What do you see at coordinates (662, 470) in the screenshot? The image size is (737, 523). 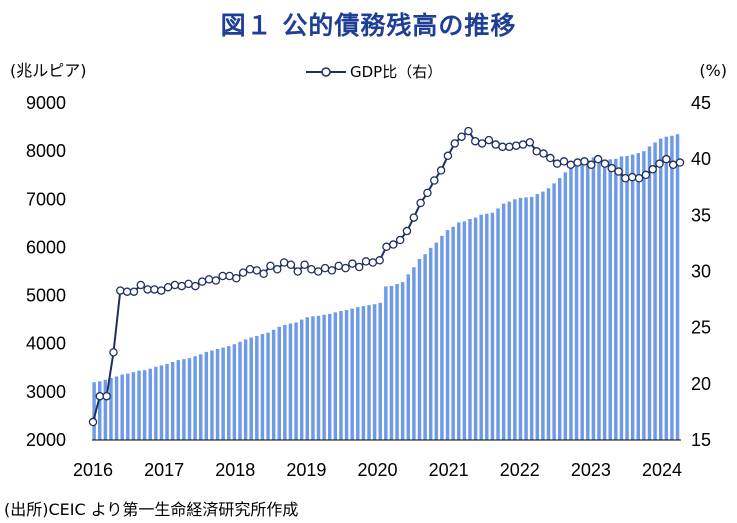 I see `x-tick-label: 2024` at bounding box center [662, 470].